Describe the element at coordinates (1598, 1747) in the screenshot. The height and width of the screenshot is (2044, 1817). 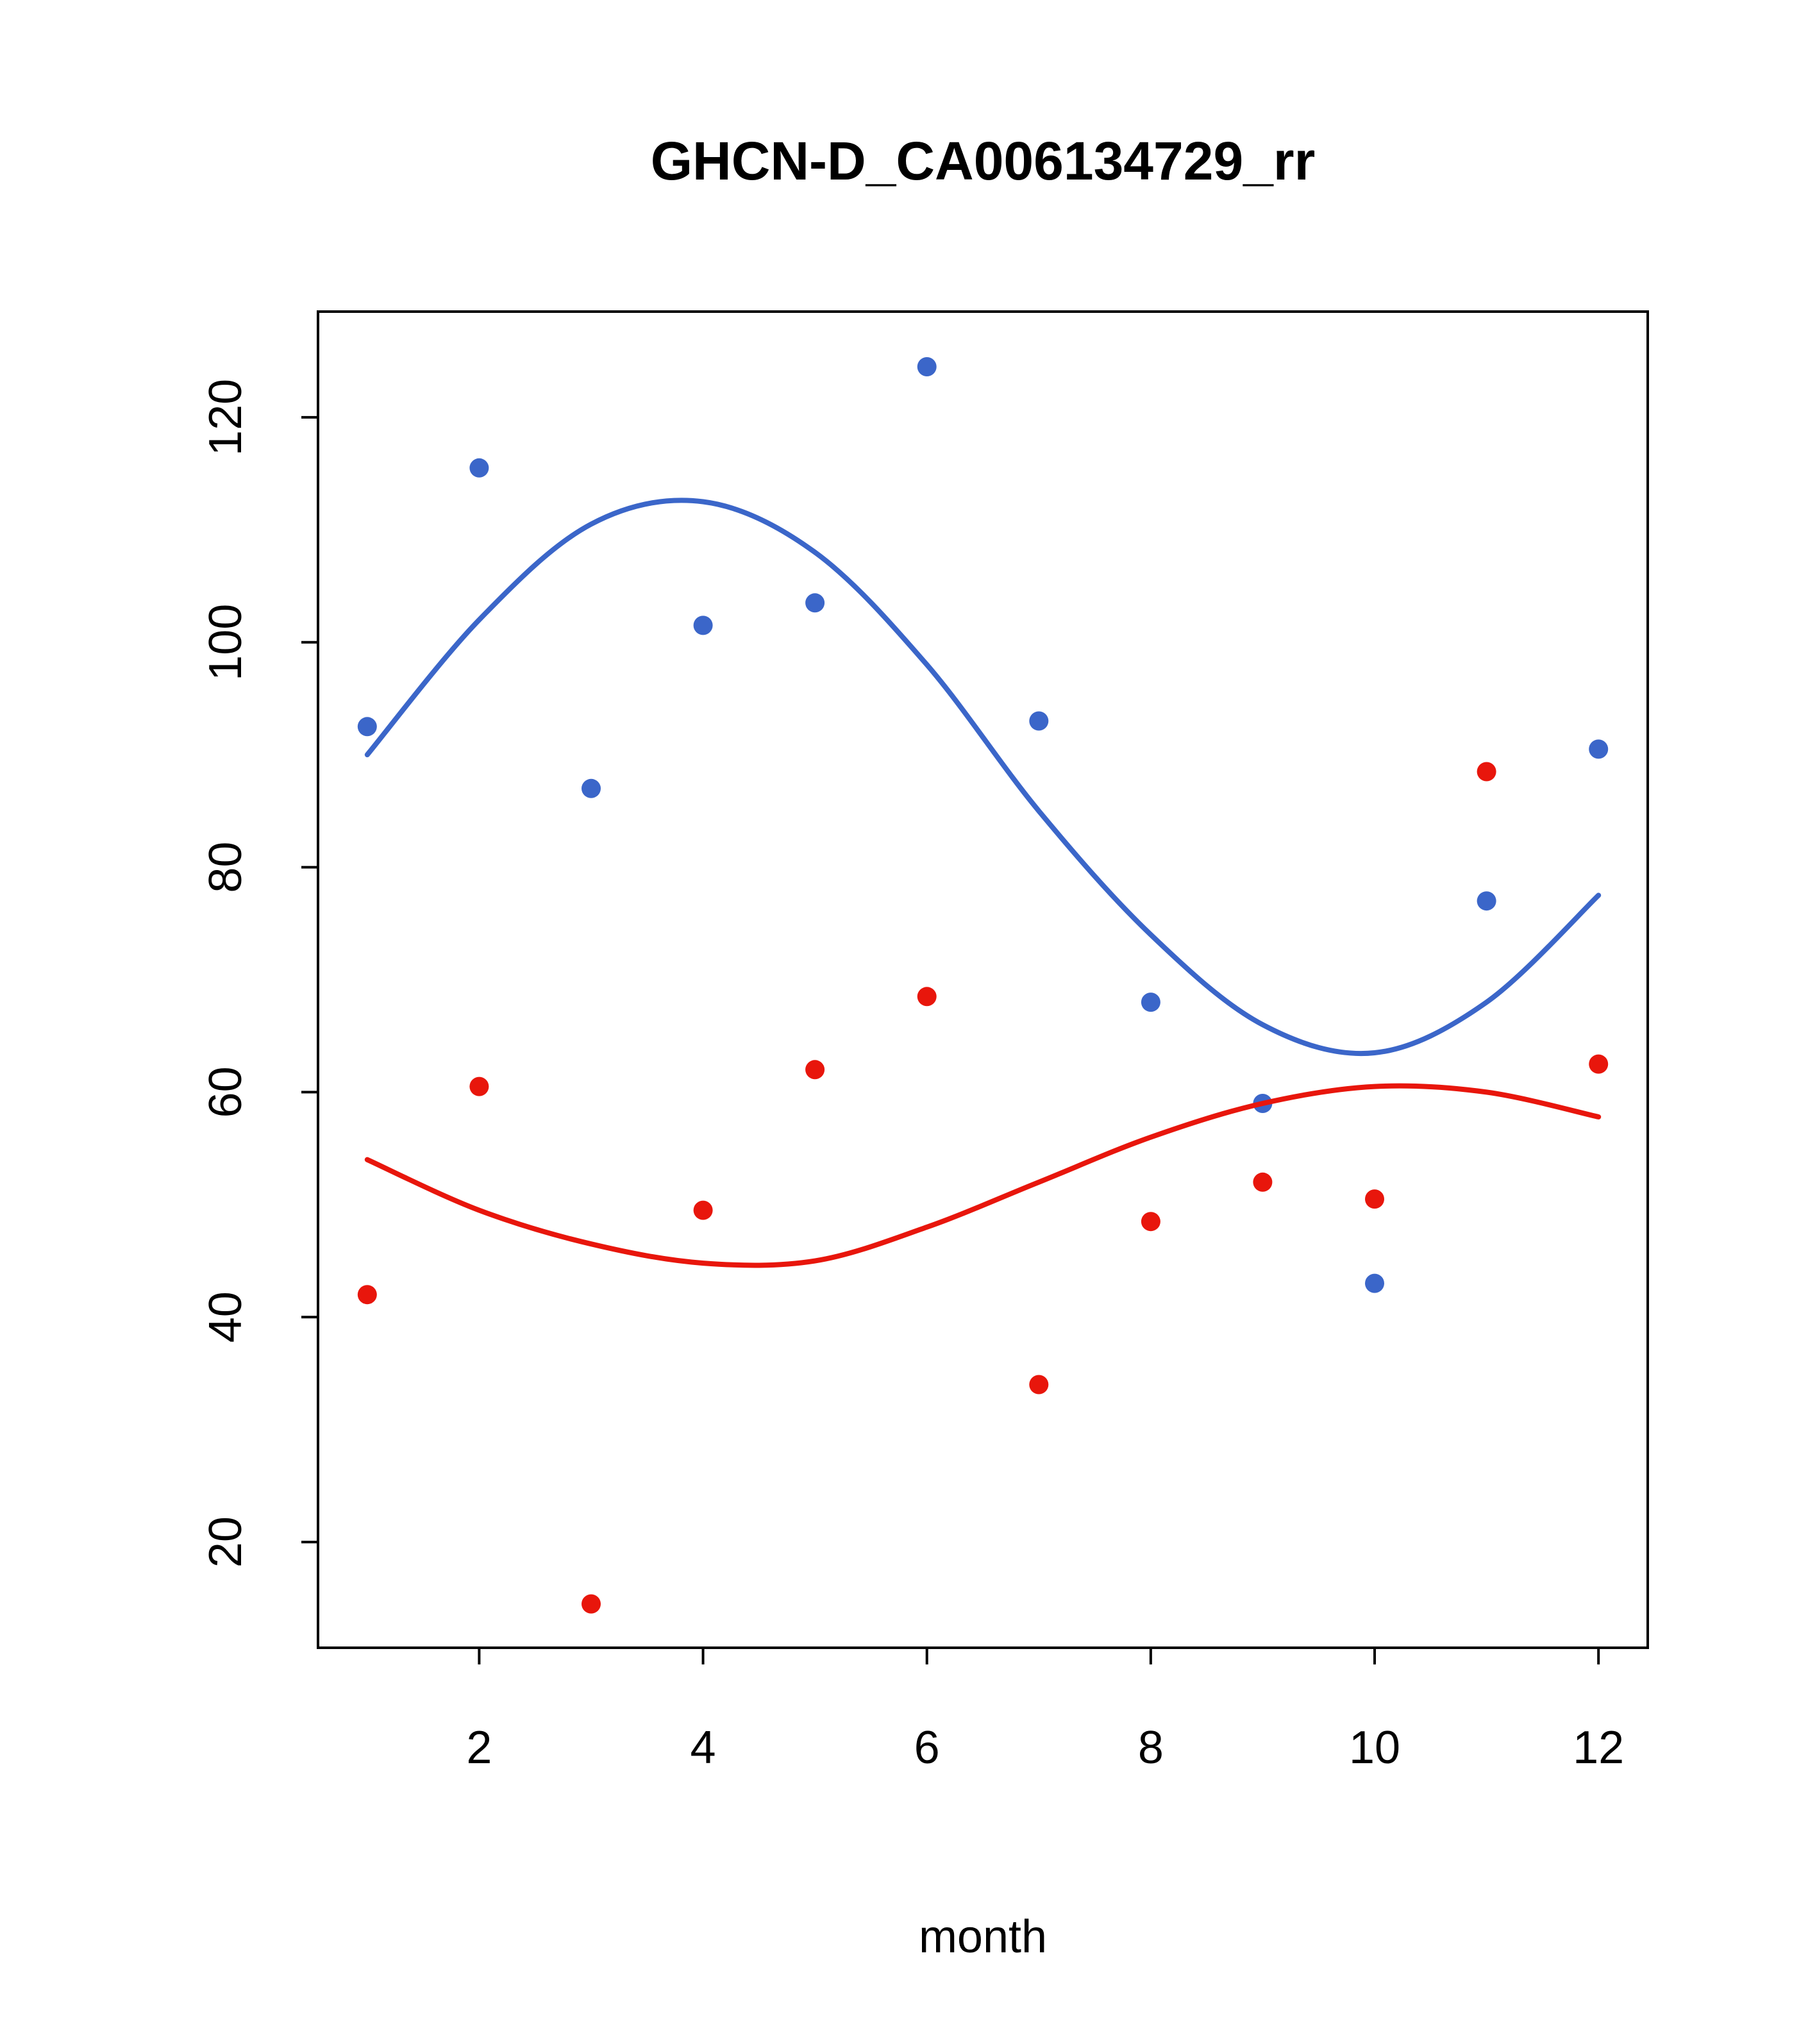
I see `x-tick-label: 12` at that location.